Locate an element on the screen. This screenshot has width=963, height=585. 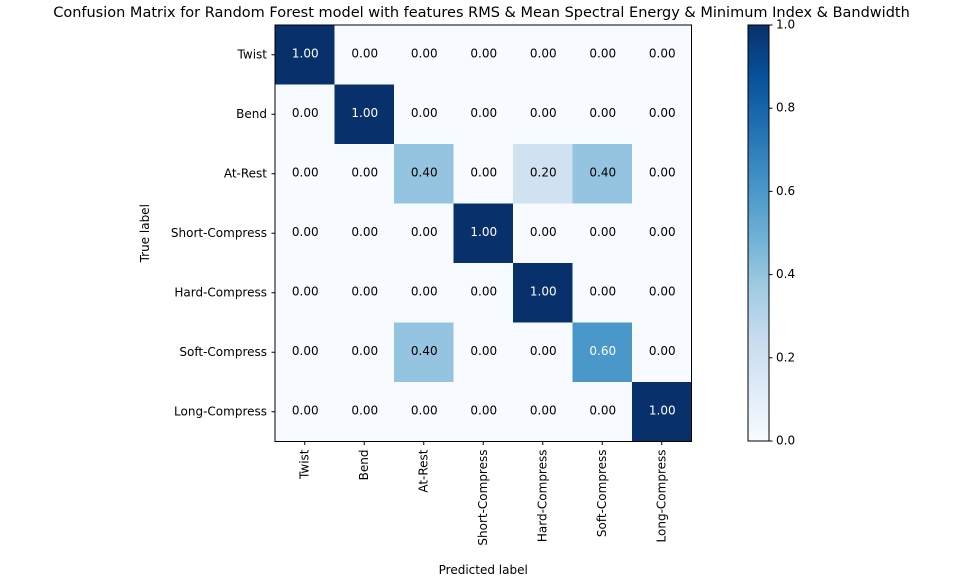
x-tick-label: Soft-Compress is located at coordinates (602, 494).